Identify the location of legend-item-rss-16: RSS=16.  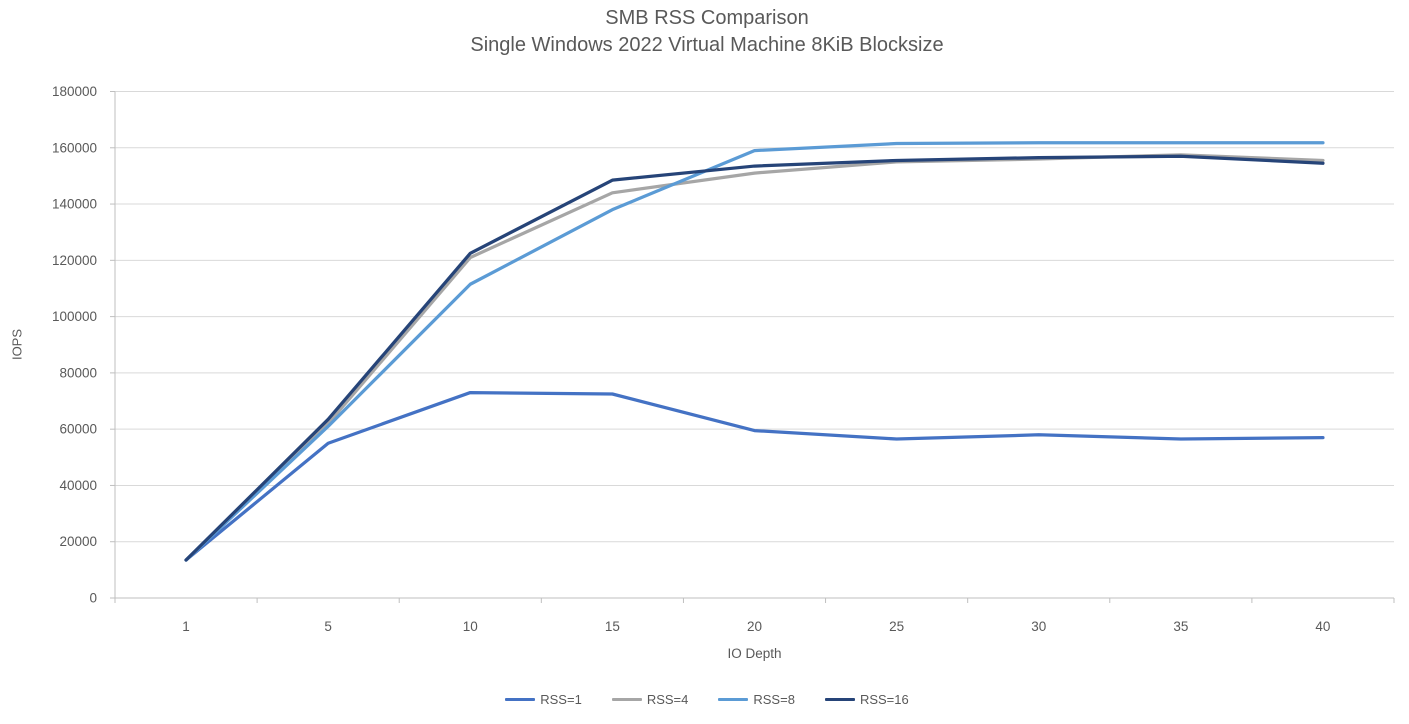
(866, 699).